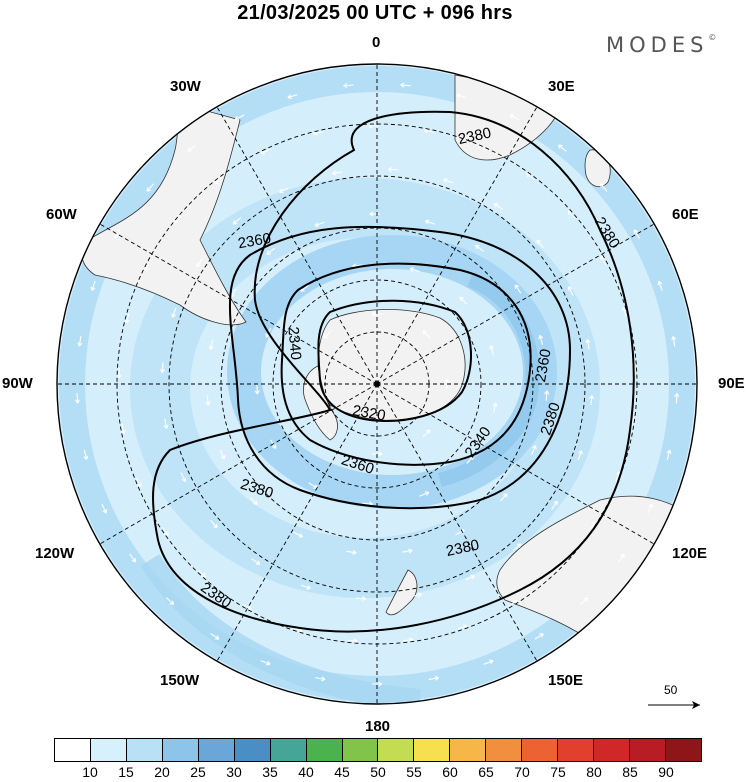 Image resolution: width=750 pixels, height=782 pixels. Describe the element at coordinates (180, 680) in the screenshot. I see `lon-label-150w: 150W` at that location.